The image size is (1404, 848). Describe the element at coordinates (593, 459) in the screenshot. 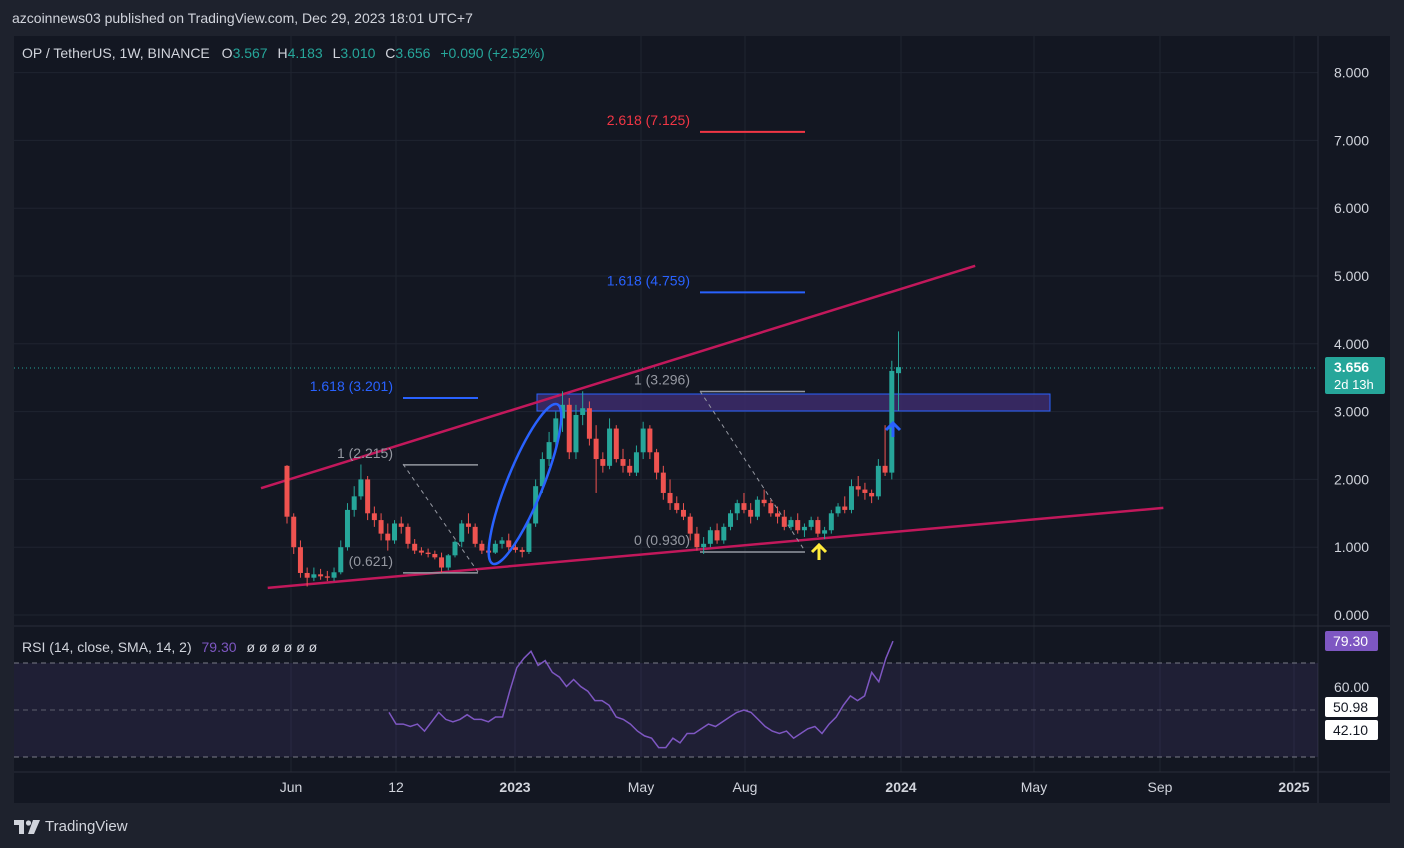

I see `candles` at that location.